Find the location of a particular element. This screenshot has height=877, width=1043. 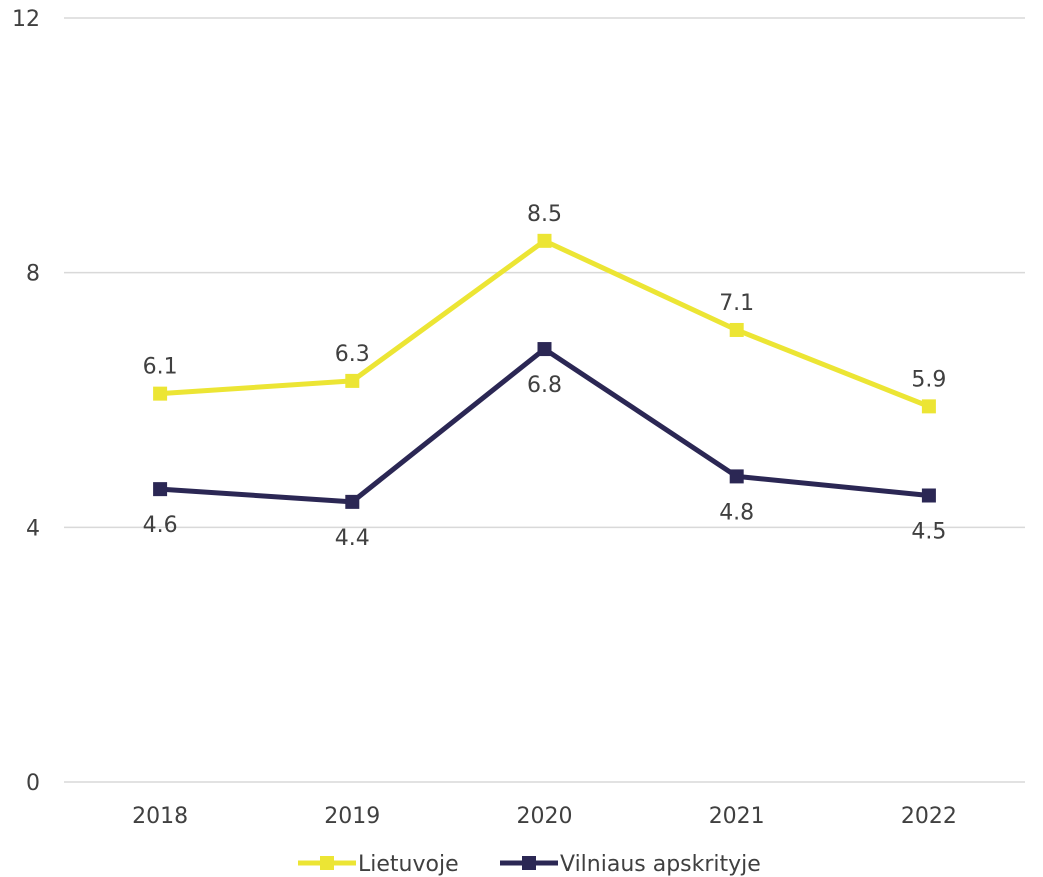

data-label: 6.8 is located at coordinates (544, 385).